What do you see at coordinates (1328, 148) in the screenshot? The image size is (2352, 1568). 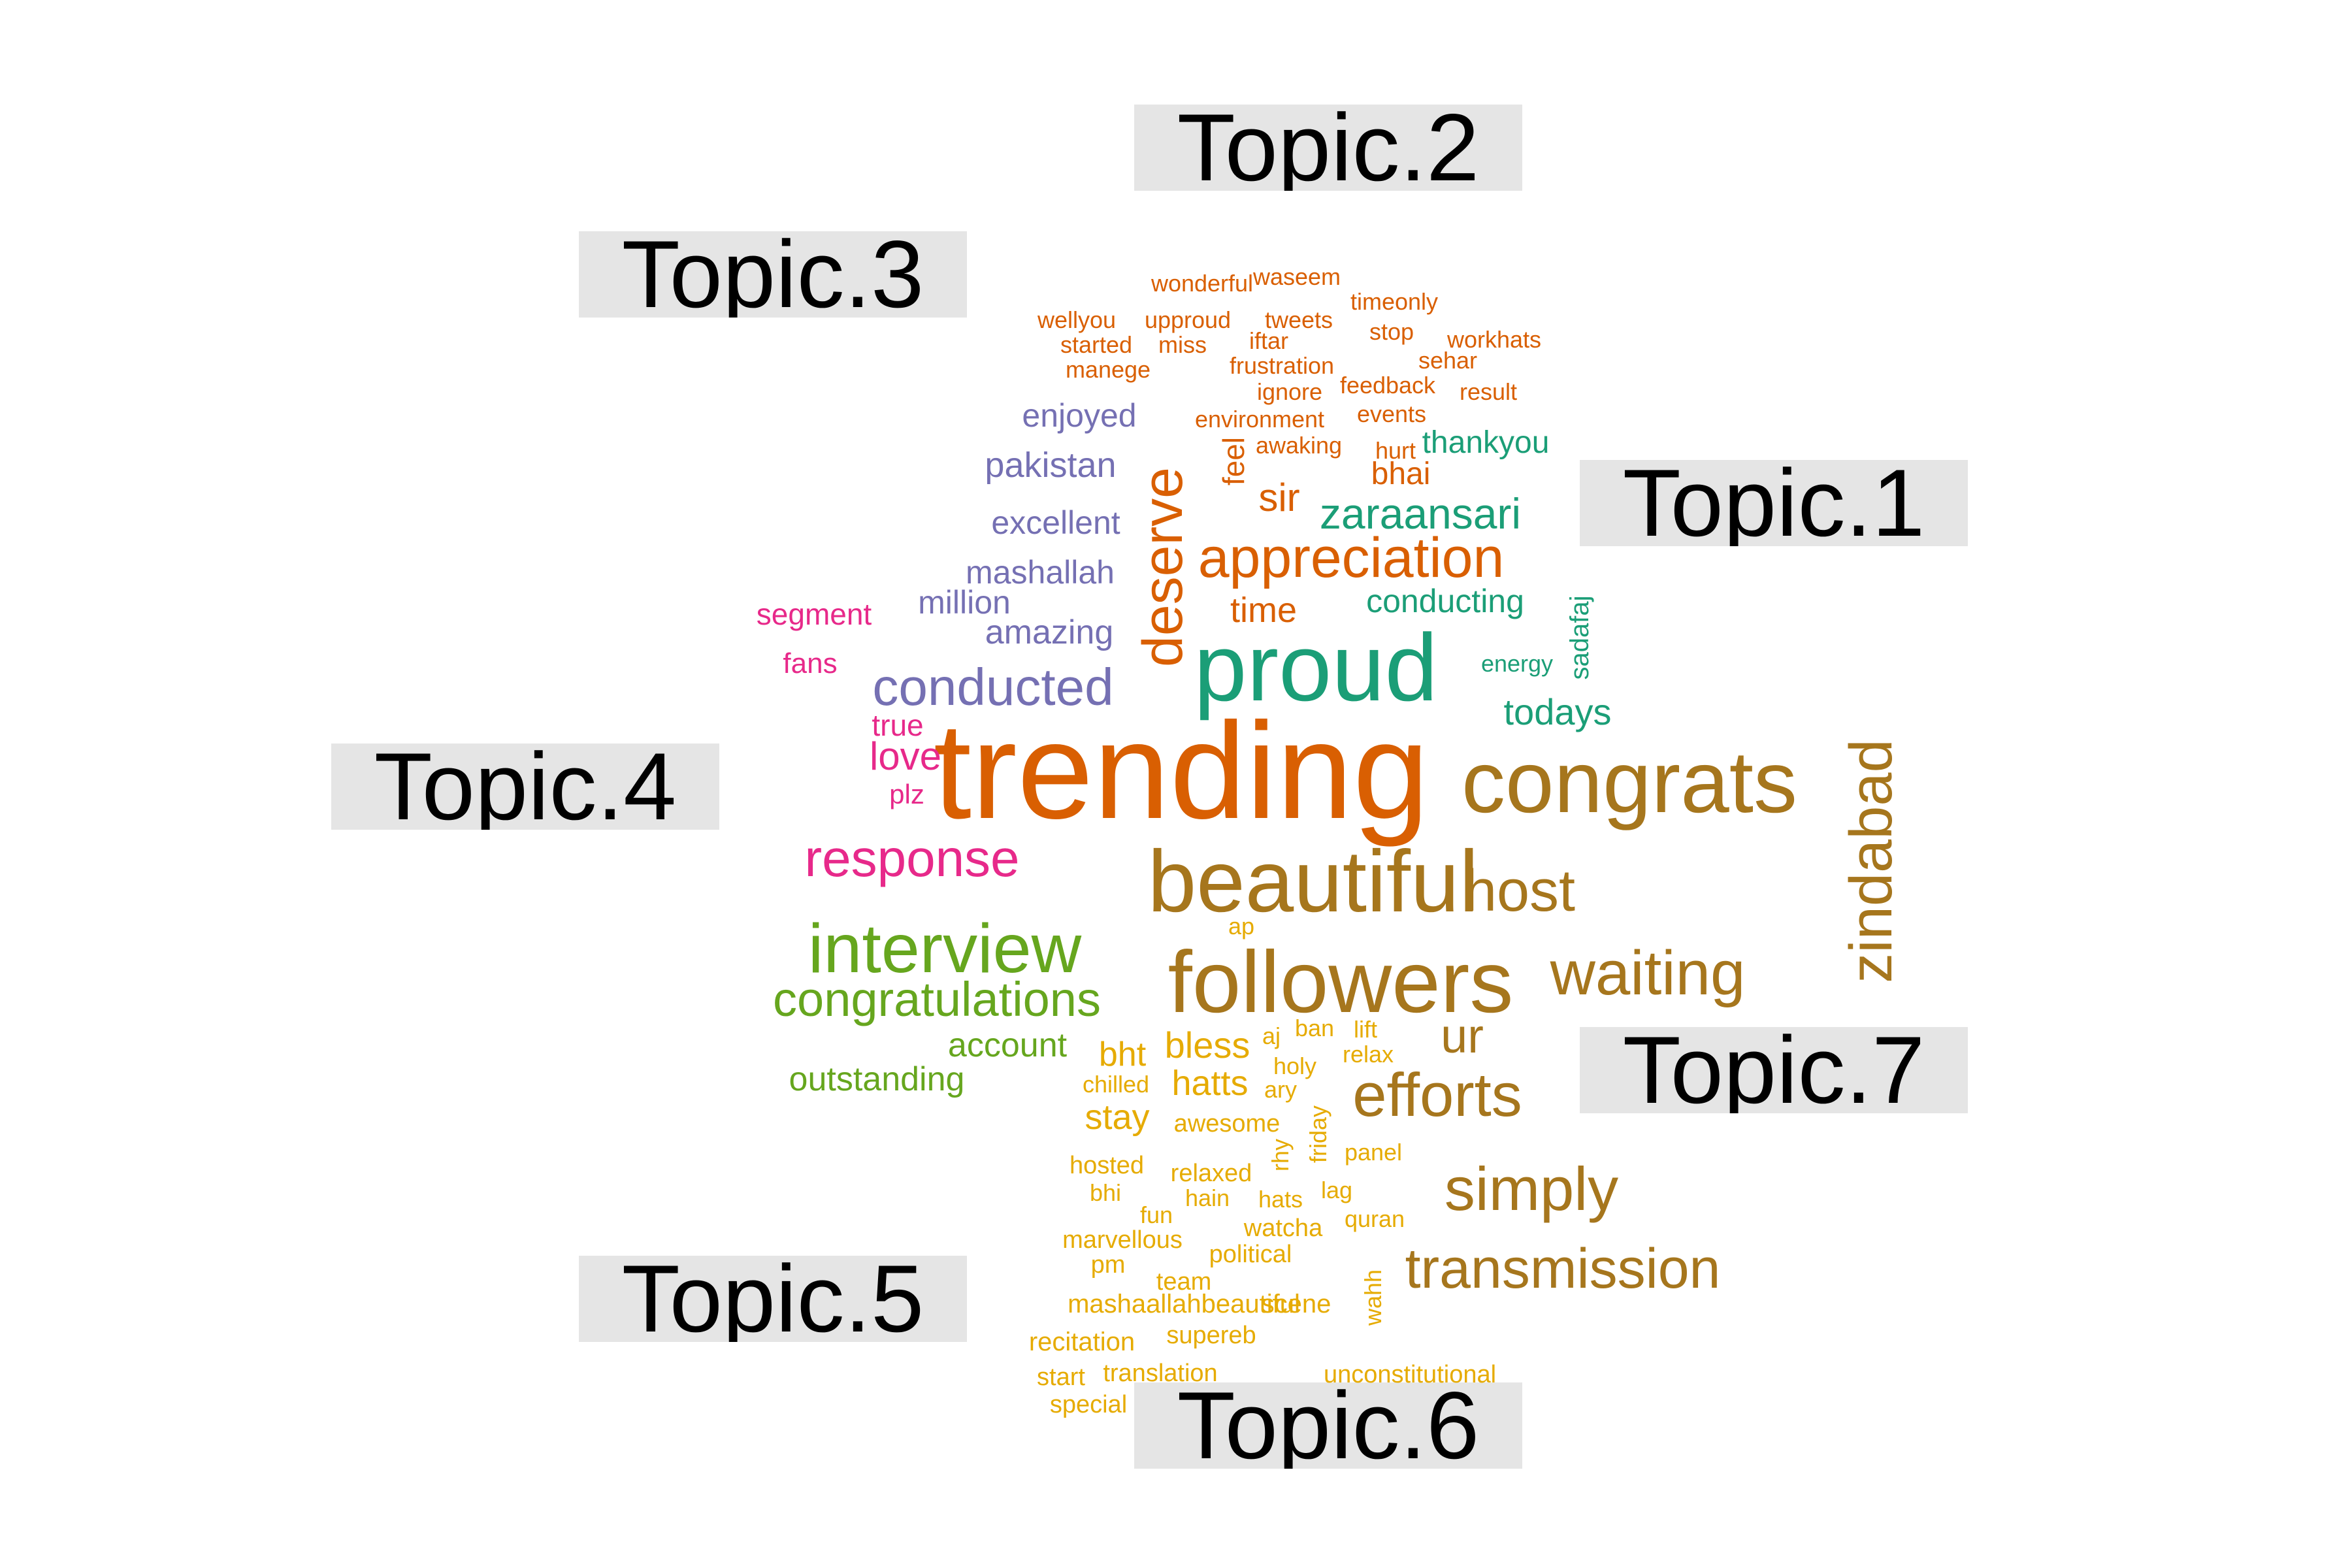 I see `topic-label-2: Topic.2` at bounding box center [1328, 148].